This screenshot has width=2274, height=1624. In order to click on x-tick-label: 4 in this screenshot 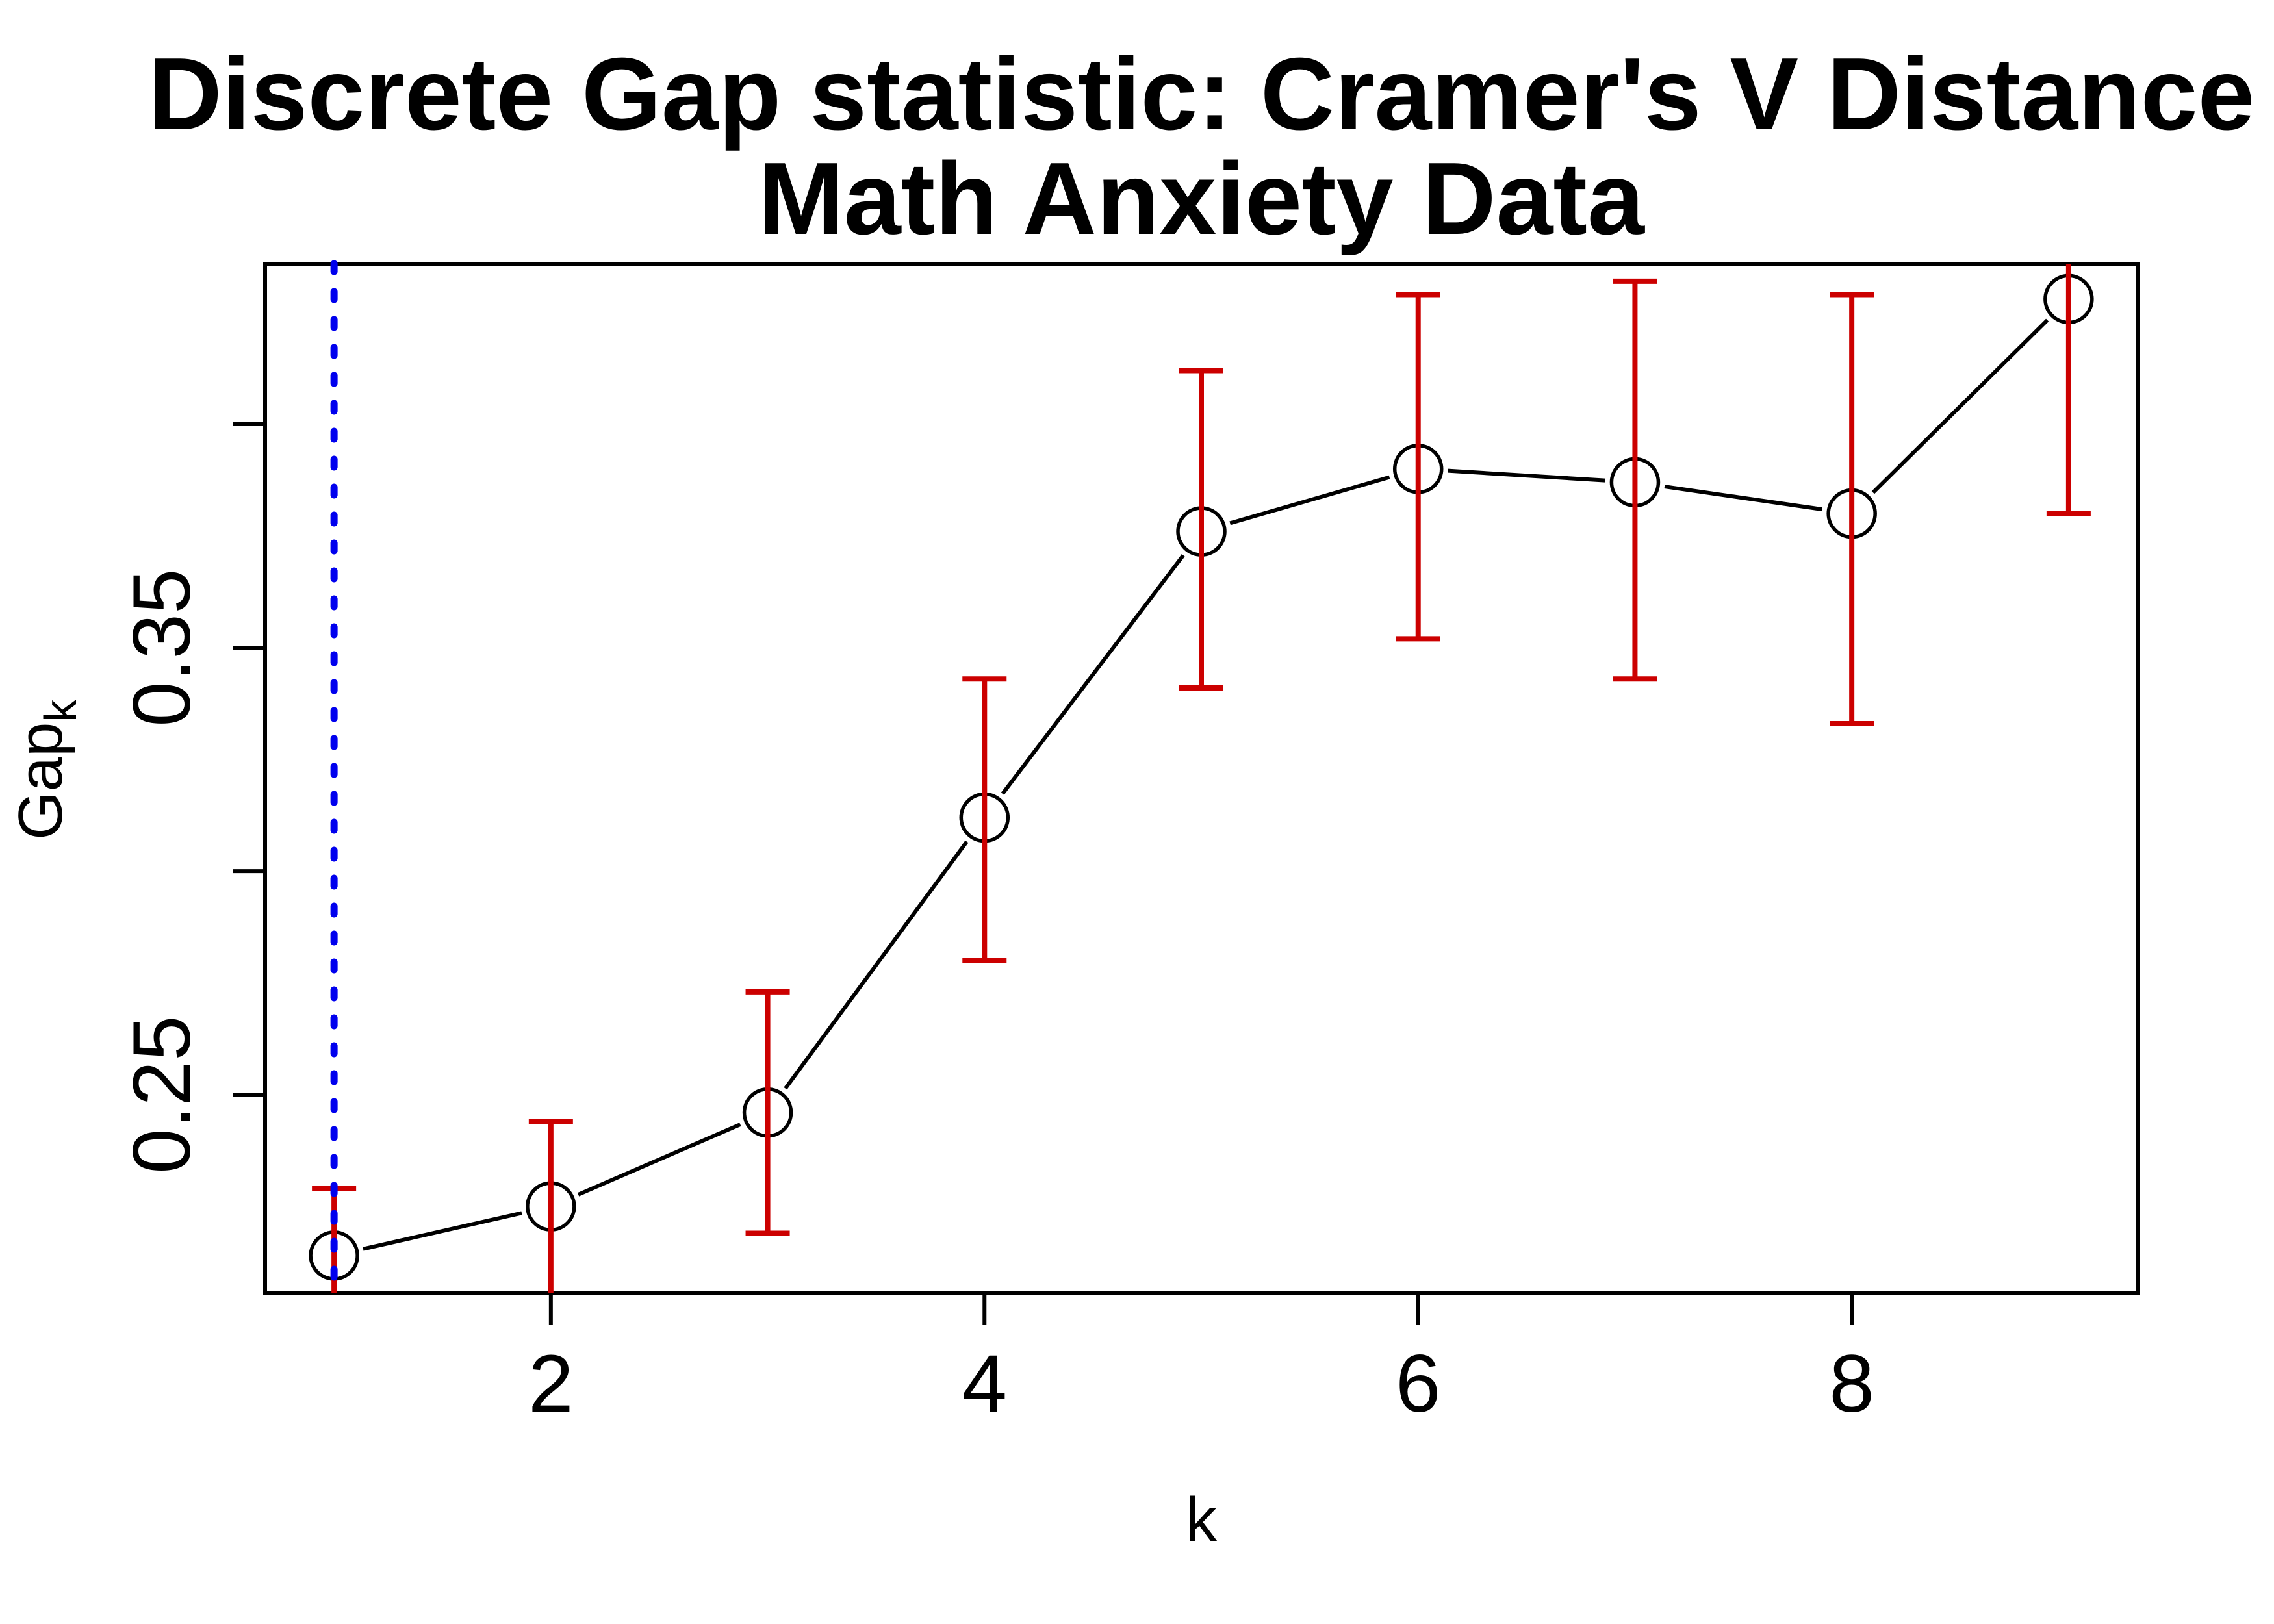, I will do `click(985, 1384)`.